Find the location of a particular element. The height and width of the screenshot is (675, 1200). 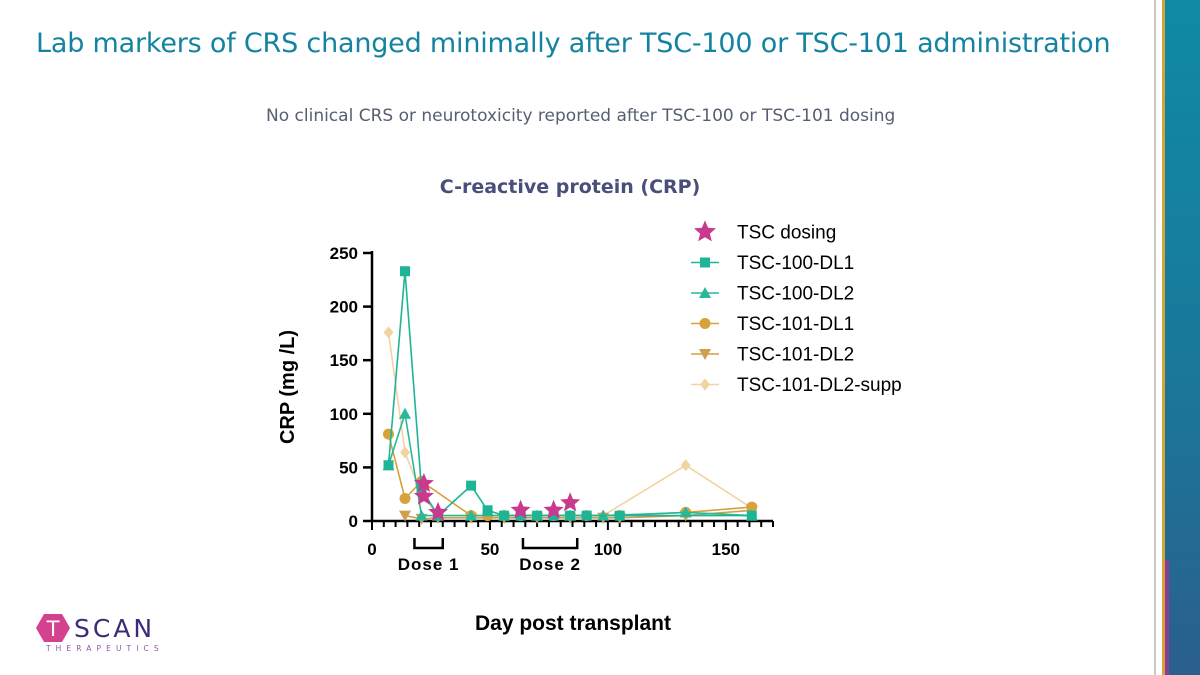

y-tick-label: 250 is located at coordinates (344, 253).